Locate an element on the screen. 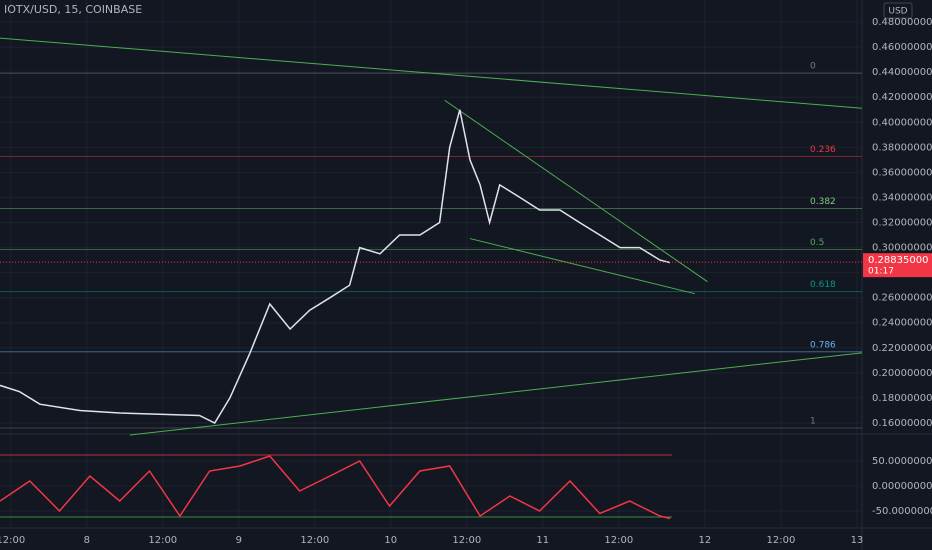 The height and width of the screenshot is (550, 932). y-tick-label: 0.42000000 is located at coordinates (902, 97).